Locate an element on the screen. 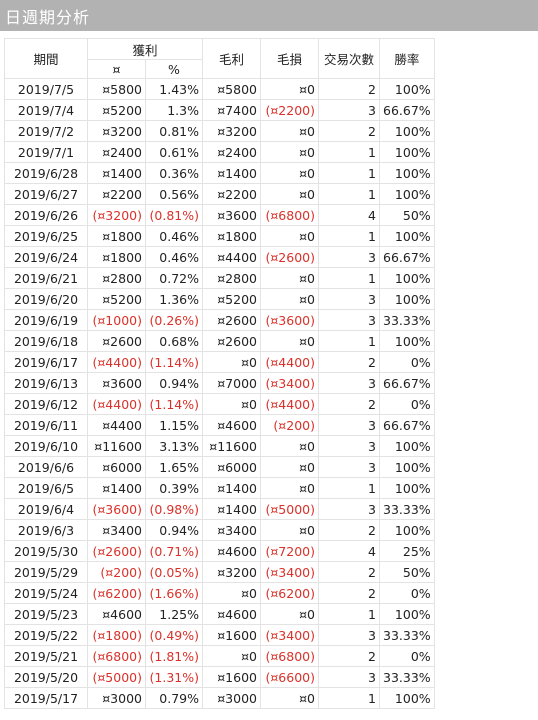  table-row: 2019/6/12 (¤4400) (1.14%) ¤0 (¤4400) 2 0% is located at coordinates (219, 404).